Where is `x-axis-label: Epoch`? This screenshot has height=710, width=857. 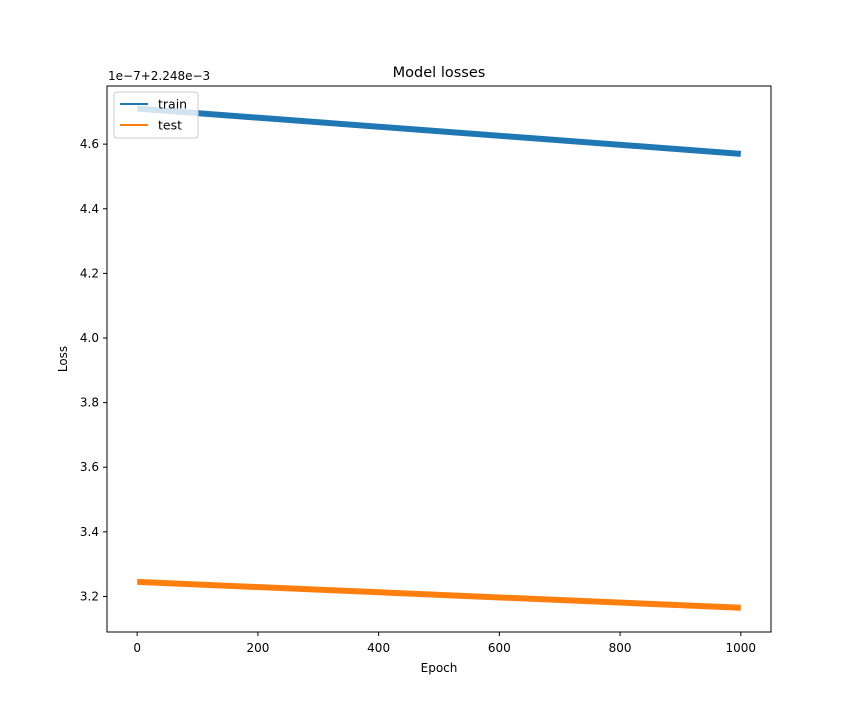
x-axis-label: Epoch is located at coordinates (439, 668).